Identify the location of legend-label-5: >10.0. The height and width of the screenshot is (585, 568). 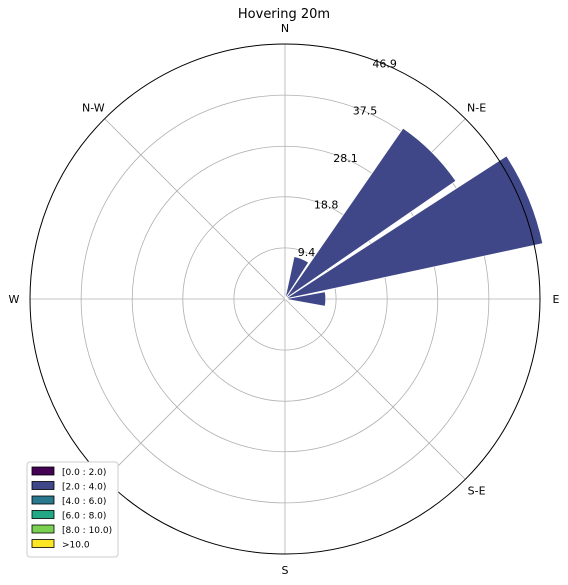
(76, 546).